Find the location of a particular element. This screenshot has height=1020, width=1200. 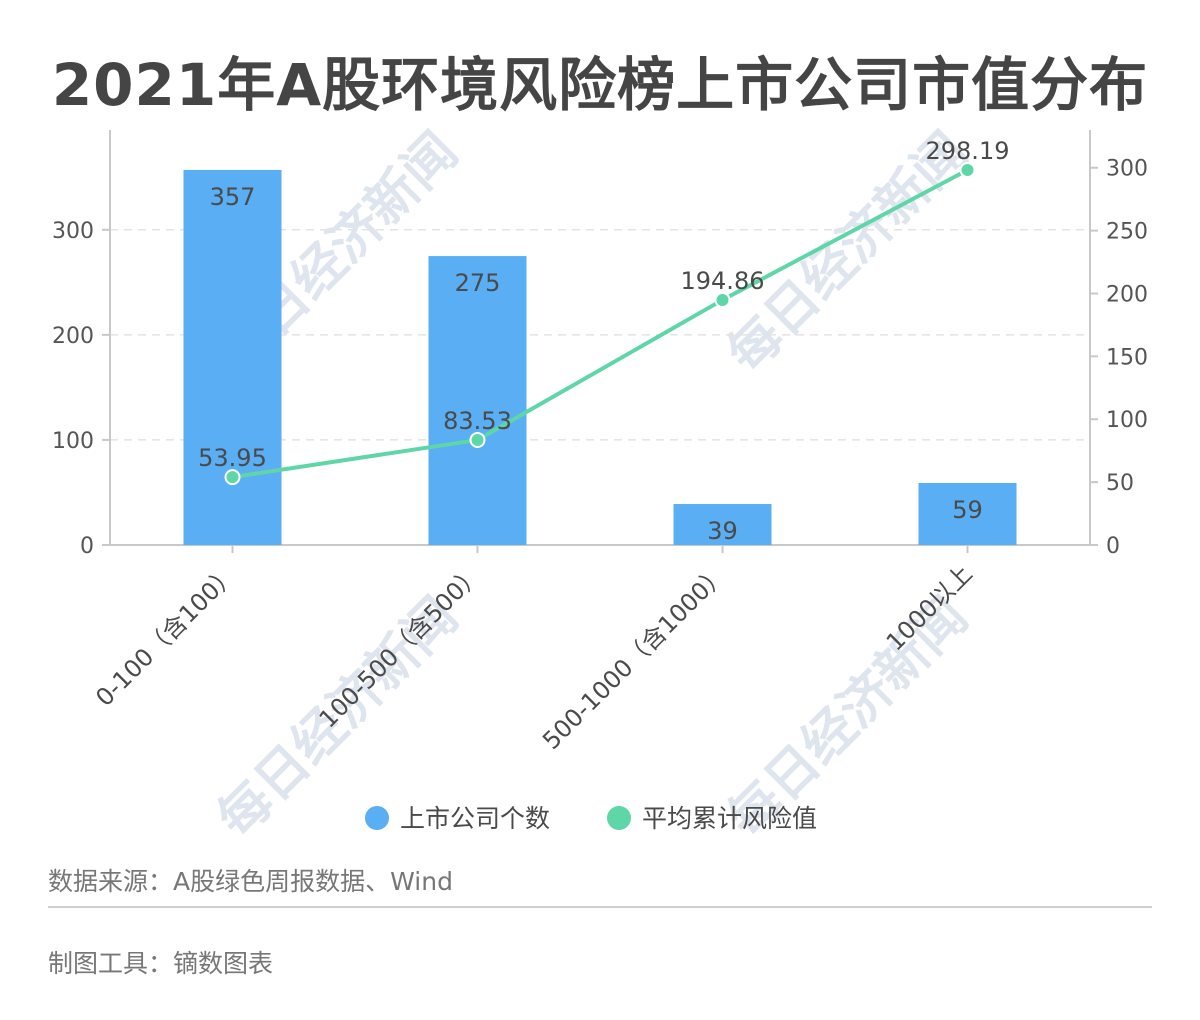

legend-swatch-bars is located at coordinates (377, 818).